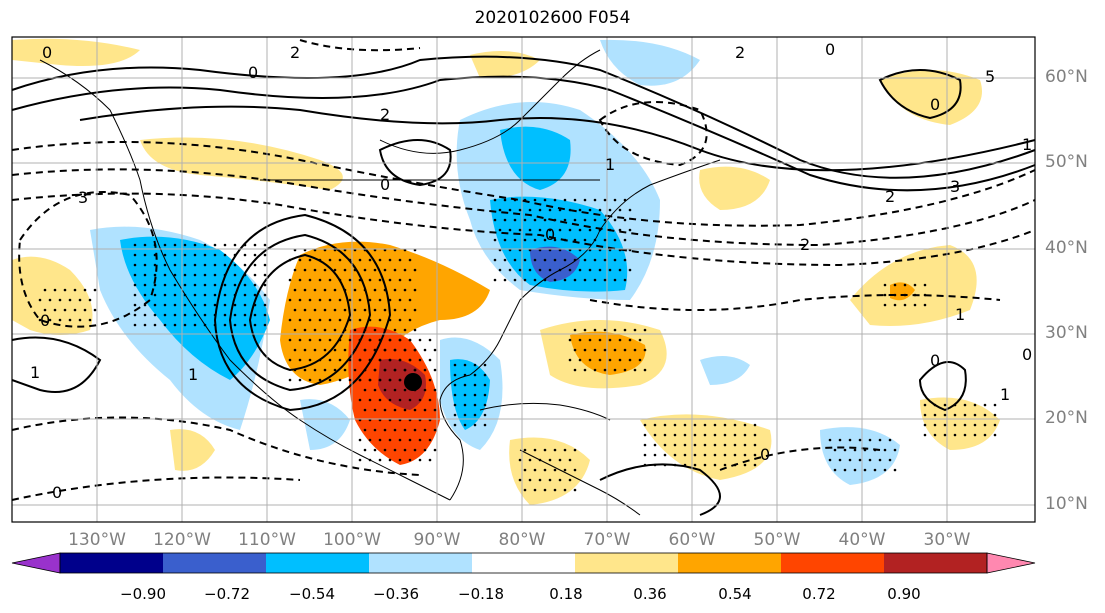 This screenshot has height=613, width=1105. I want to click on colorbar-tick-label: −0.54, so click(312, 594).